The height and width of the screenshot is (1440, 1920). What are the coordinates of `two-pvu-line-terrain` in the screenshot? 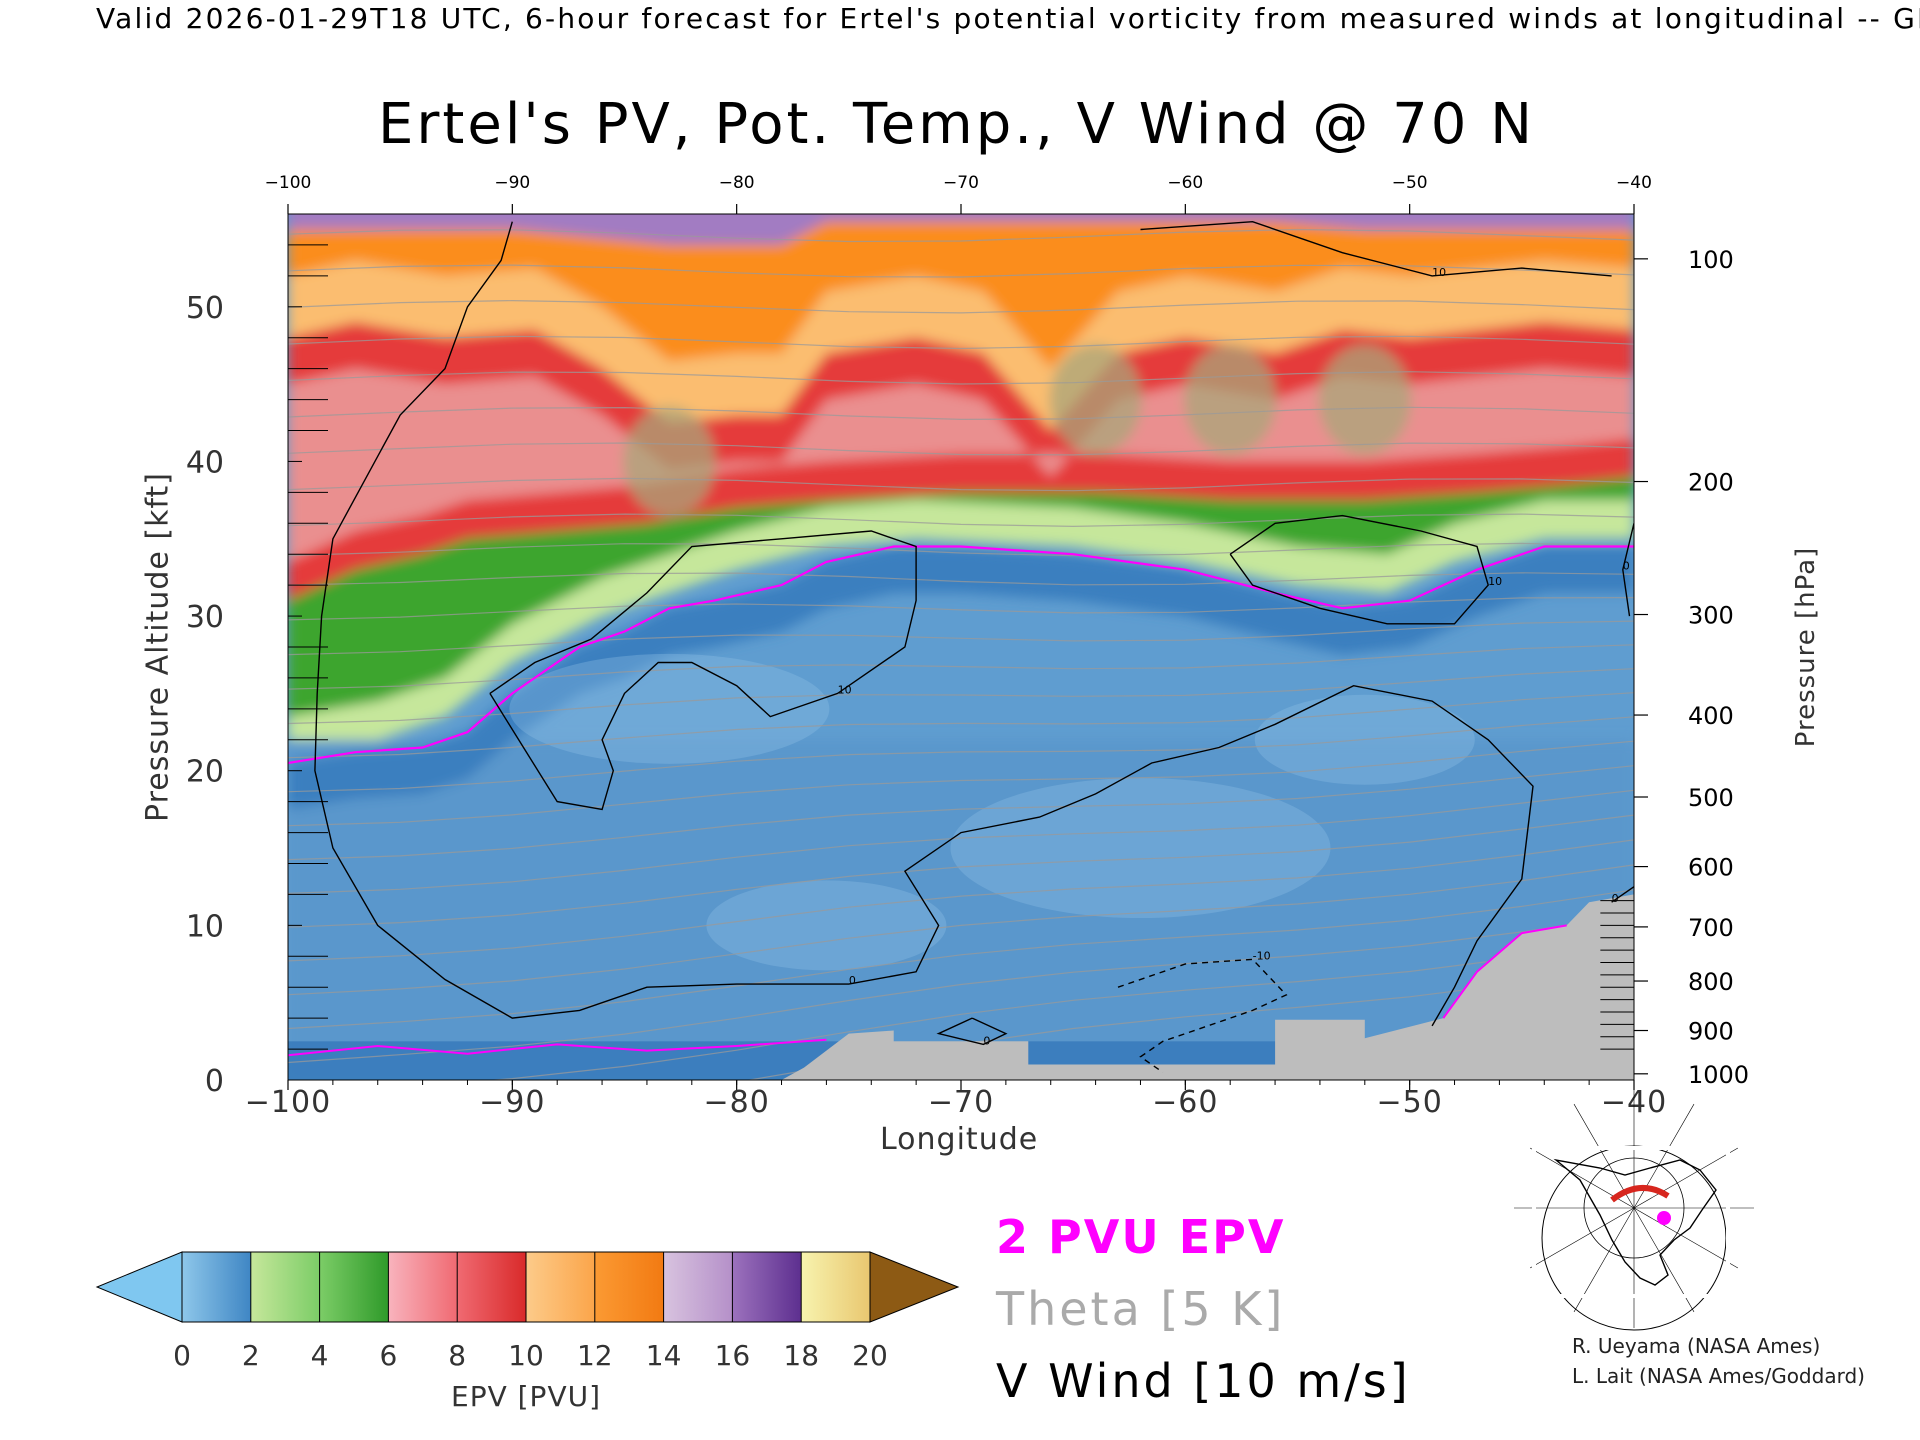 It's located at (1504, 971).